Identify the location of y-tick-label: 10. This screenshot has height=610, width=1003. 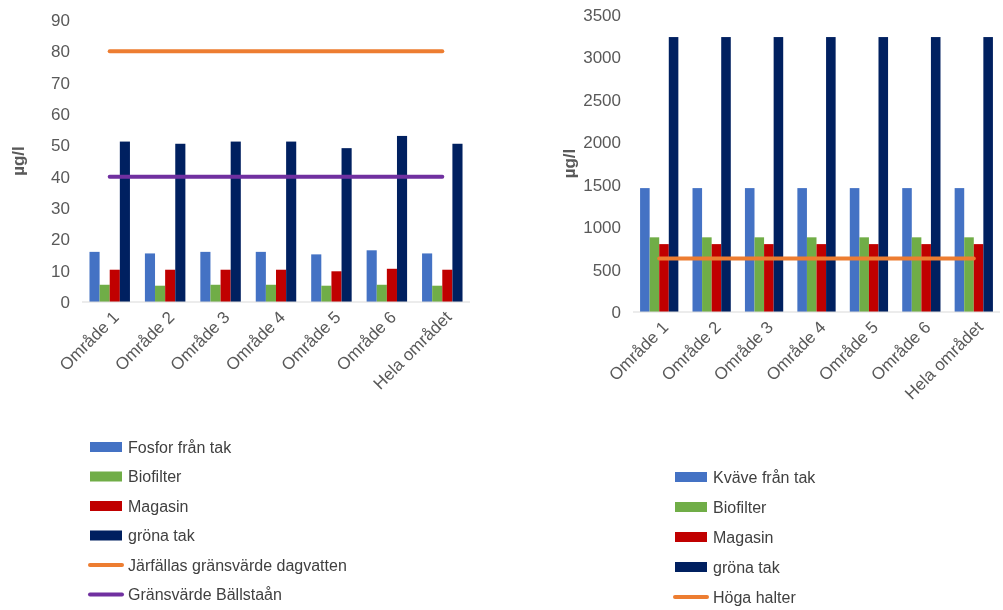
(60, 271).